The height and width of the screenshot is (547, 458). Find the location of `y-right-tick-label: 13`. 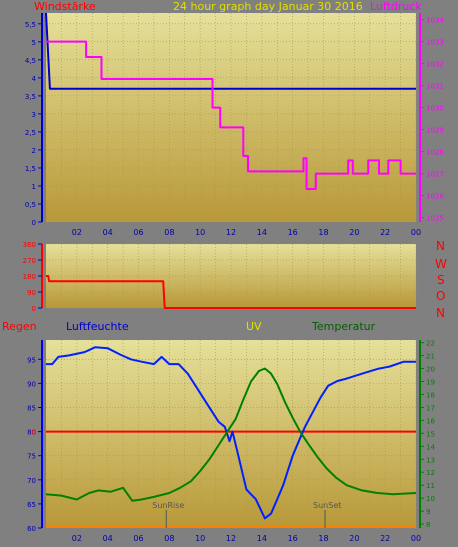

y-right-tick-label: 13 is located at coordinates (430, 460).